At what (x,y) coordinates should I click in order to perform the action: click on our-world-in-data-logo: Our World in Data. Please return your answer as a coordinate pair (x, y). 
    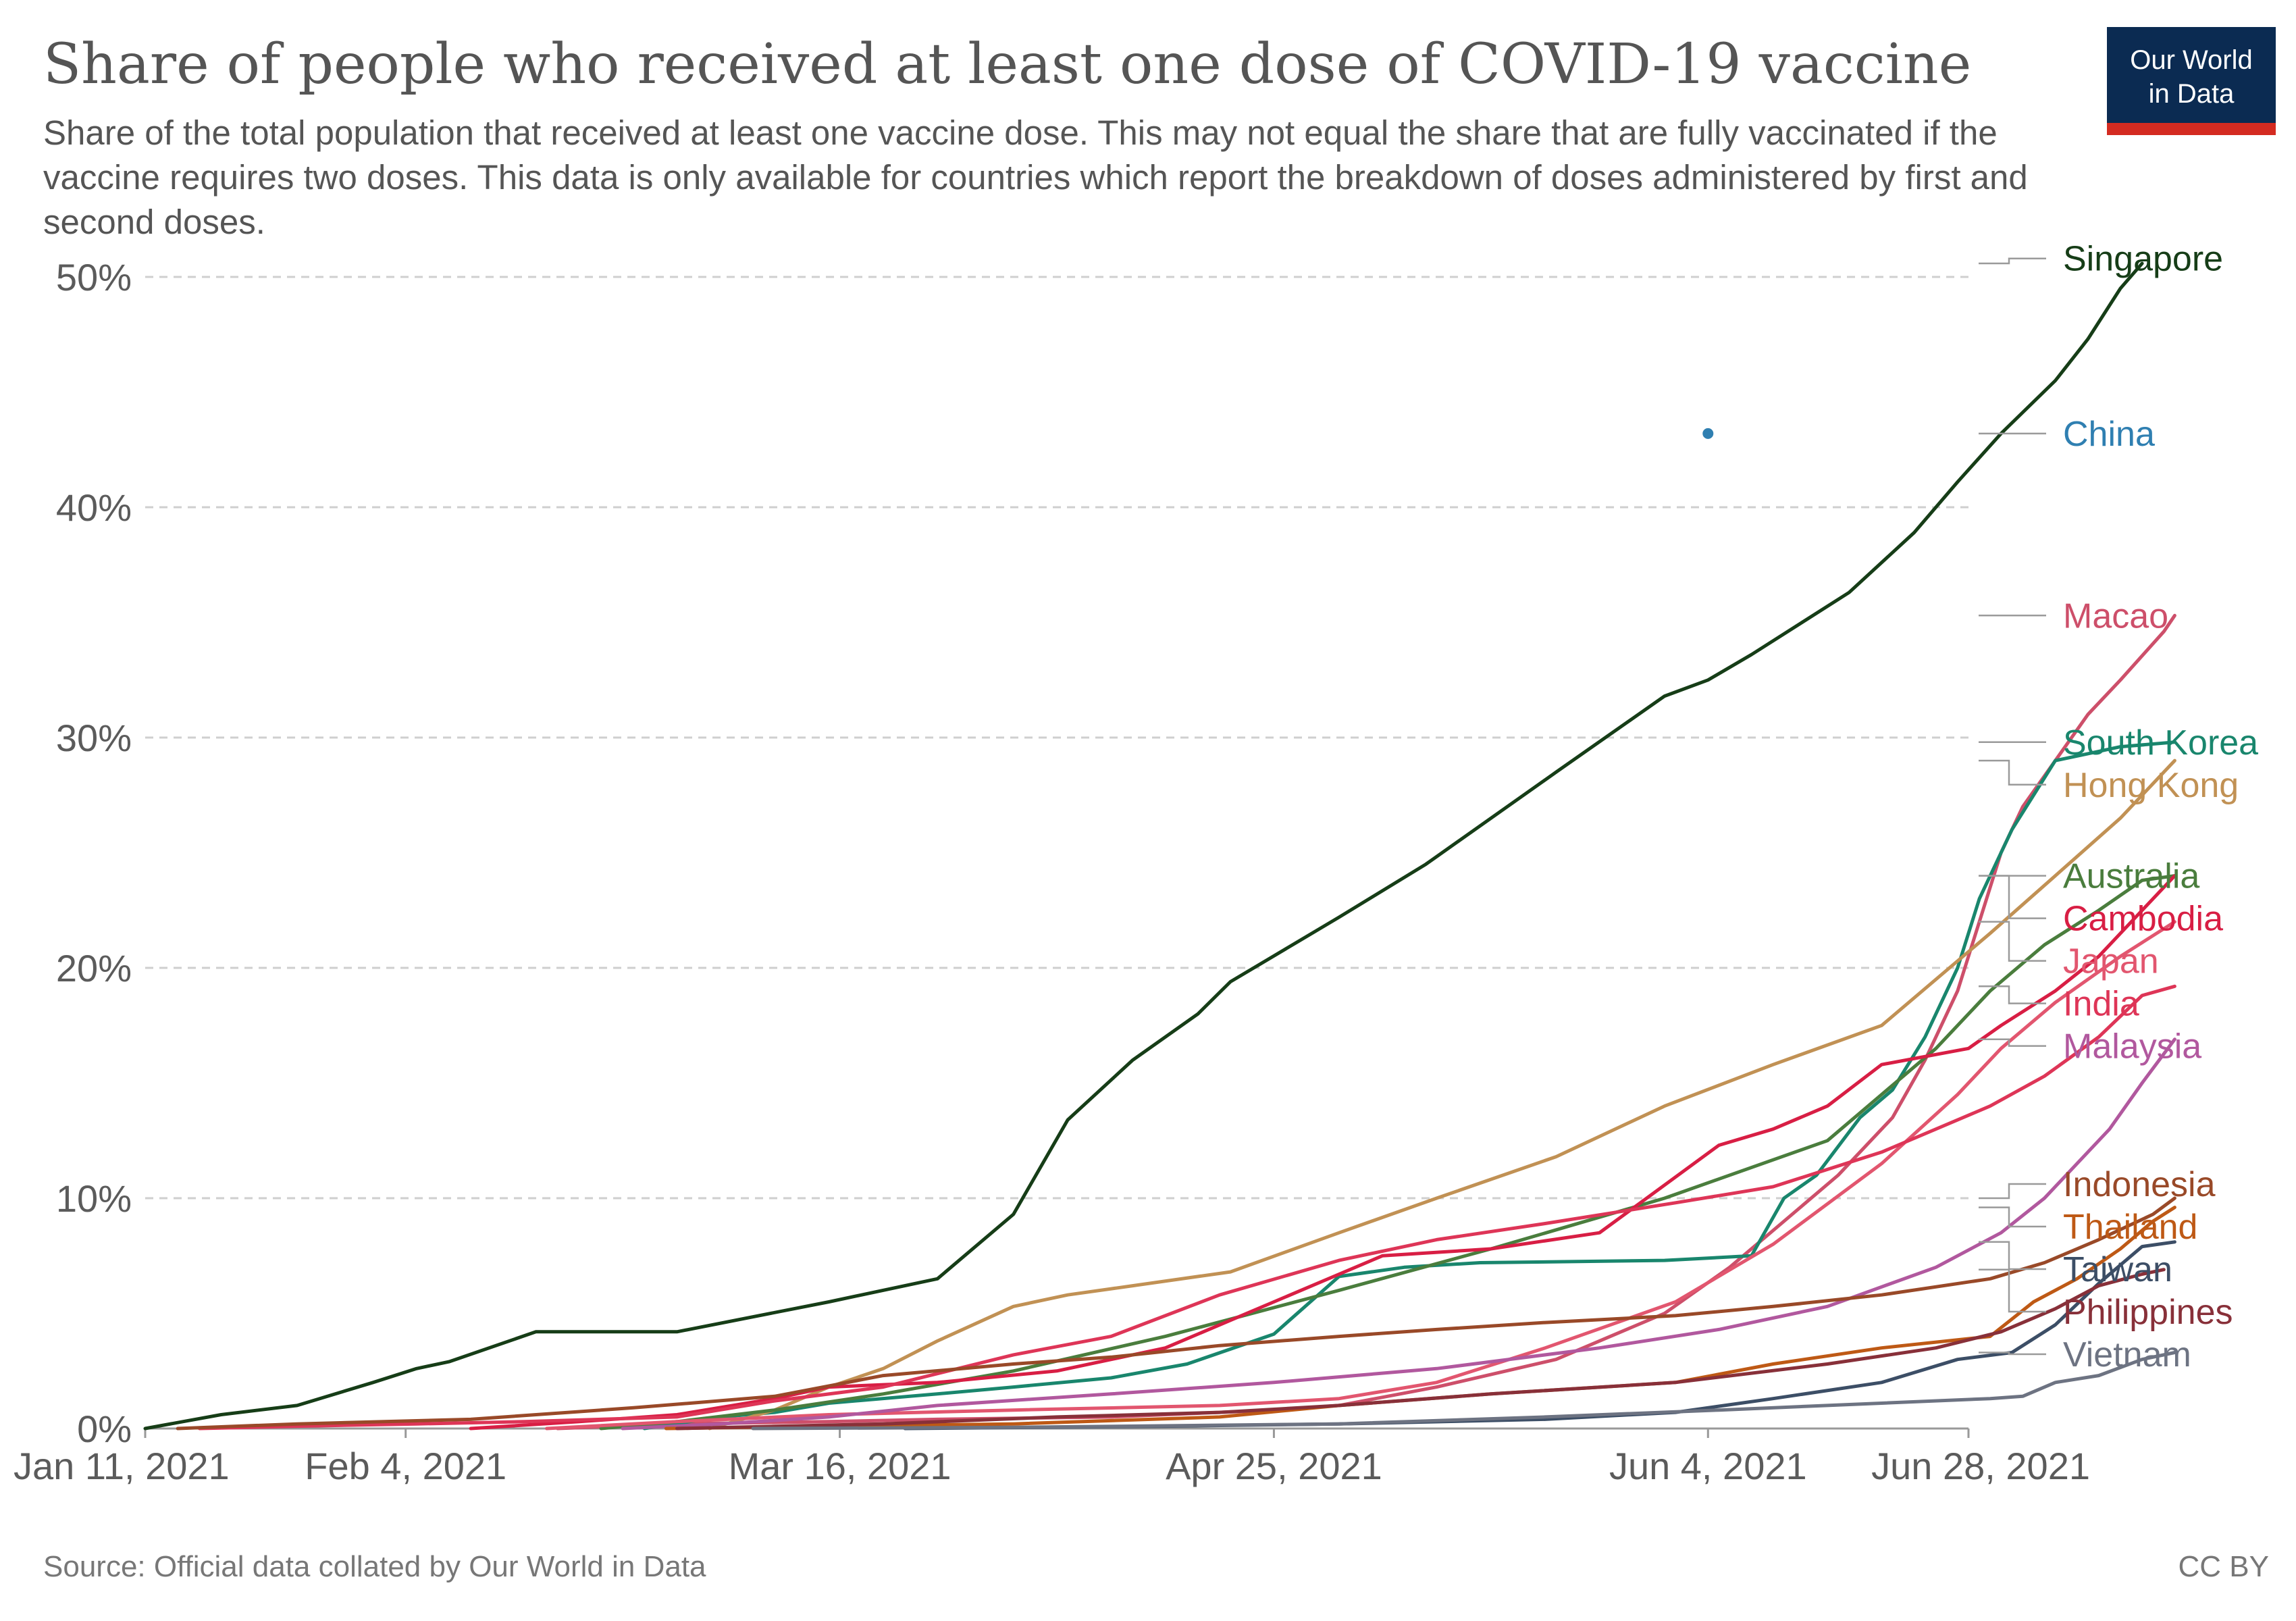
    Looking at the image, I should click on (2191, 81).